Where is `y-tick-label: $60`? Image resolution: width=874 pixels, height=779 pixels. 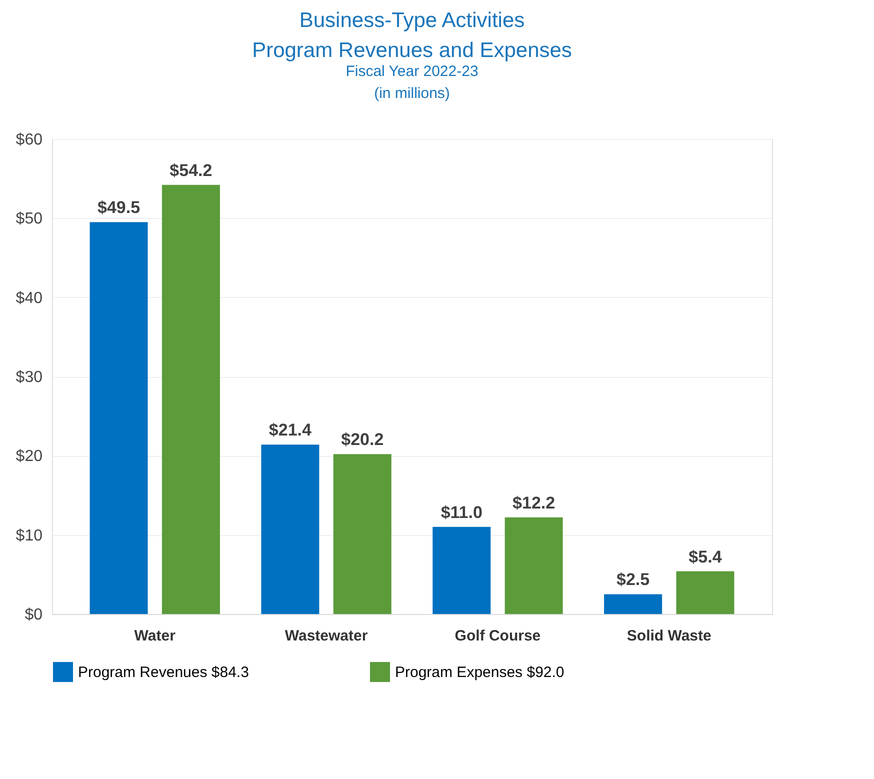 y-tick-label: $60 is located at coordinates (29, 140).